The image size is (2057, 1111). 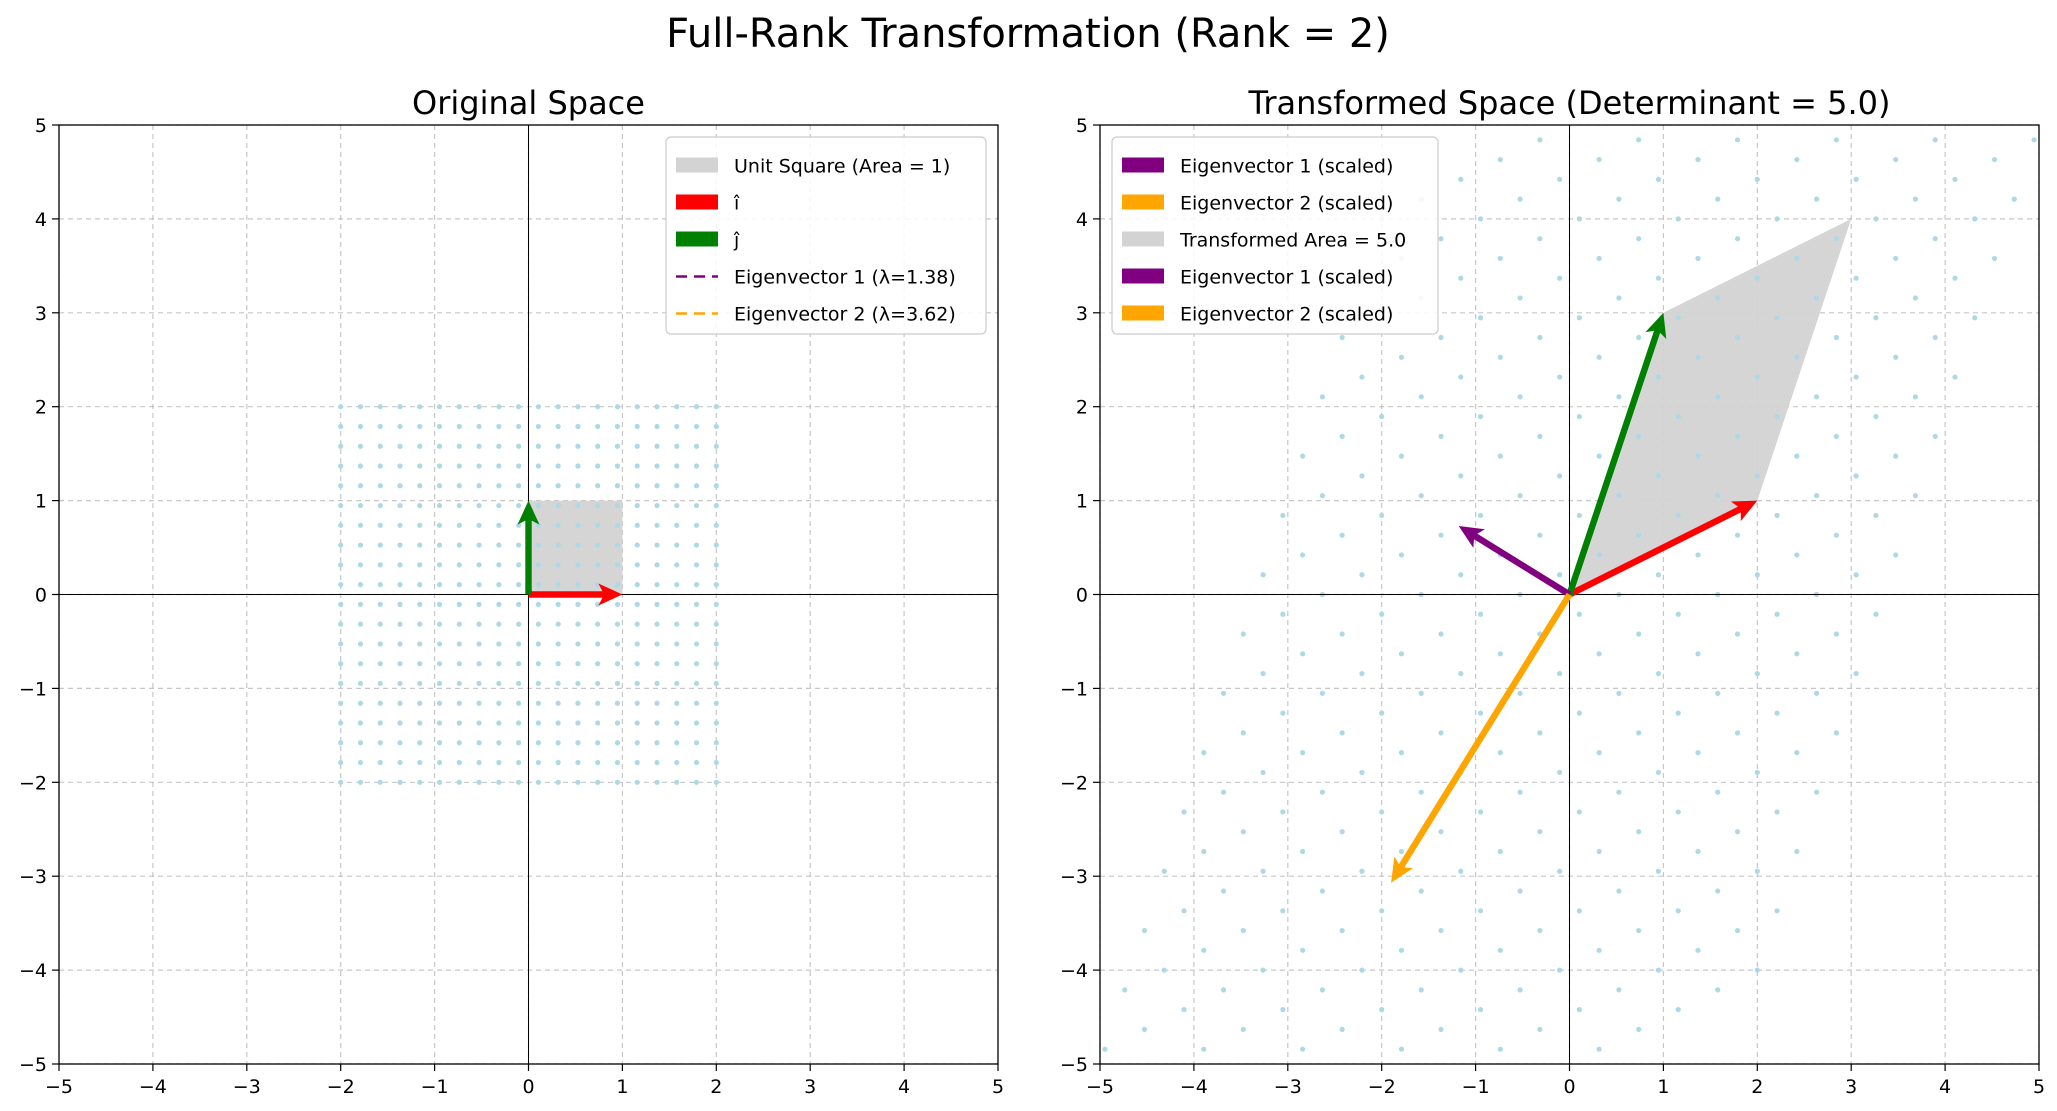 What do you see at coordinates (1482, 737) in the screenshot?
I see `eigenvector-2-scaled-arrow` at bounding box center [1482, 737].